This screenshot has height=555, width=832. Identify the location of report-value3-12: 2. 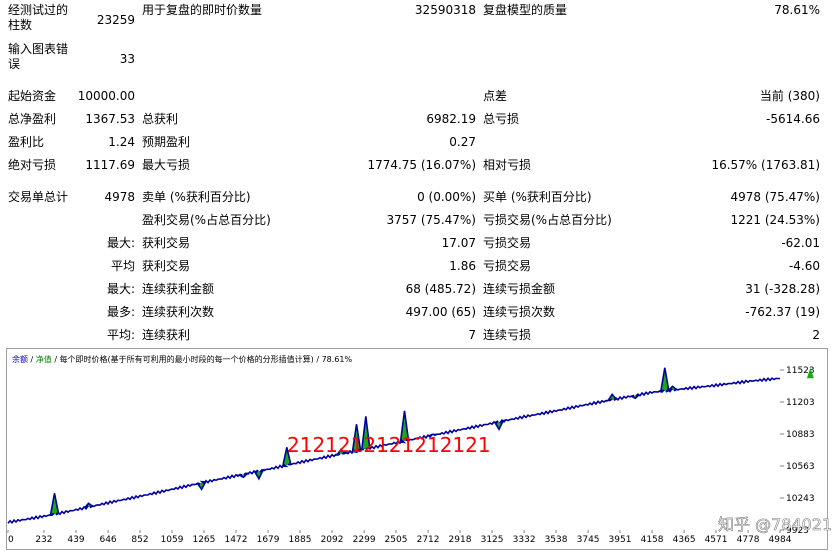
(816, 335).